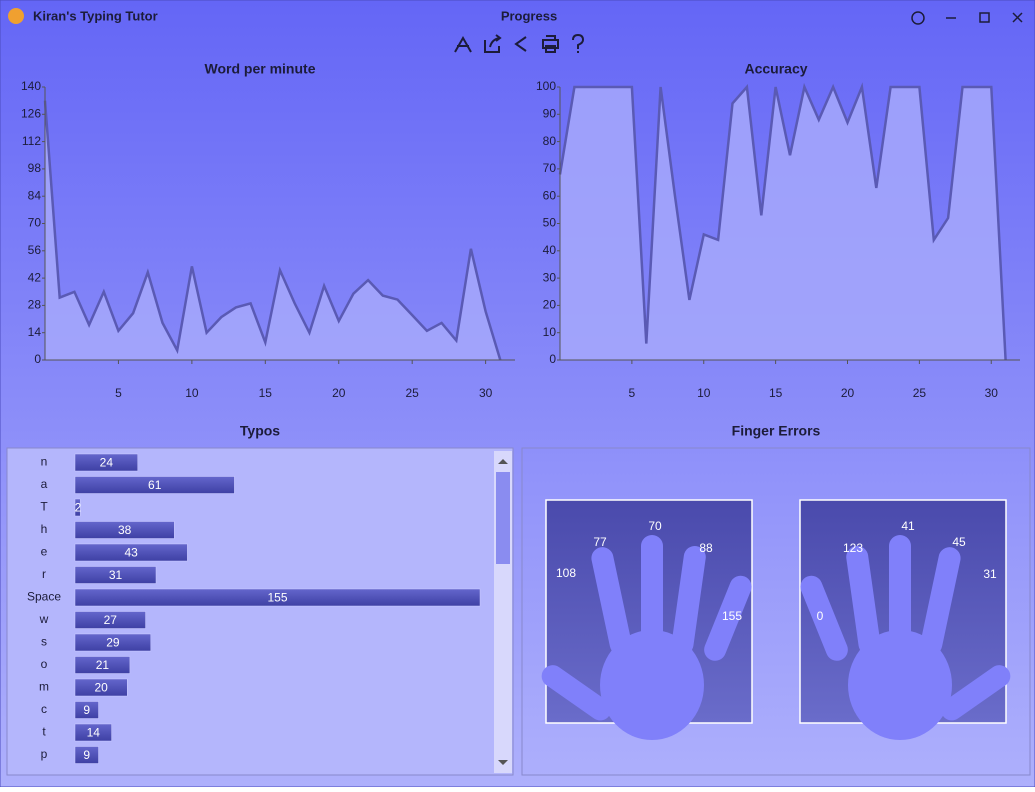 This screenshot has height=792, width=1035. What do you see at coordinates (908, 526) in the screenshot?
I see `finger-error: 41` at bounding box center [908, 526].